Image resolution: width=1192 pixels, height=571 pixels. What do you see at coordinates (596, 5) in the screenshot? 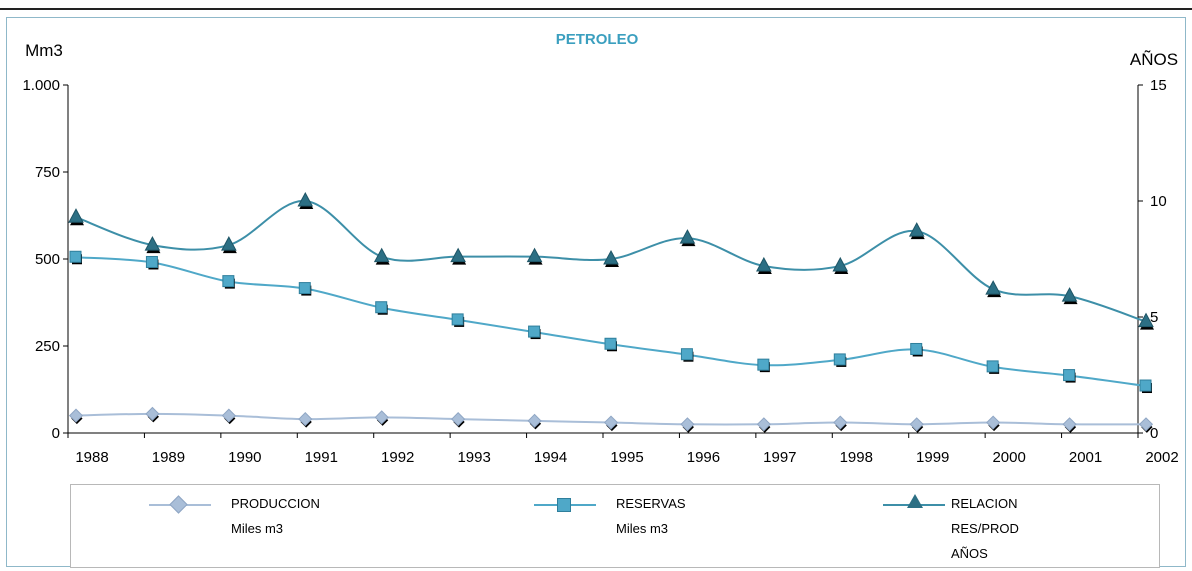
I see `top-frame-border` at bounding box center [596, 5].